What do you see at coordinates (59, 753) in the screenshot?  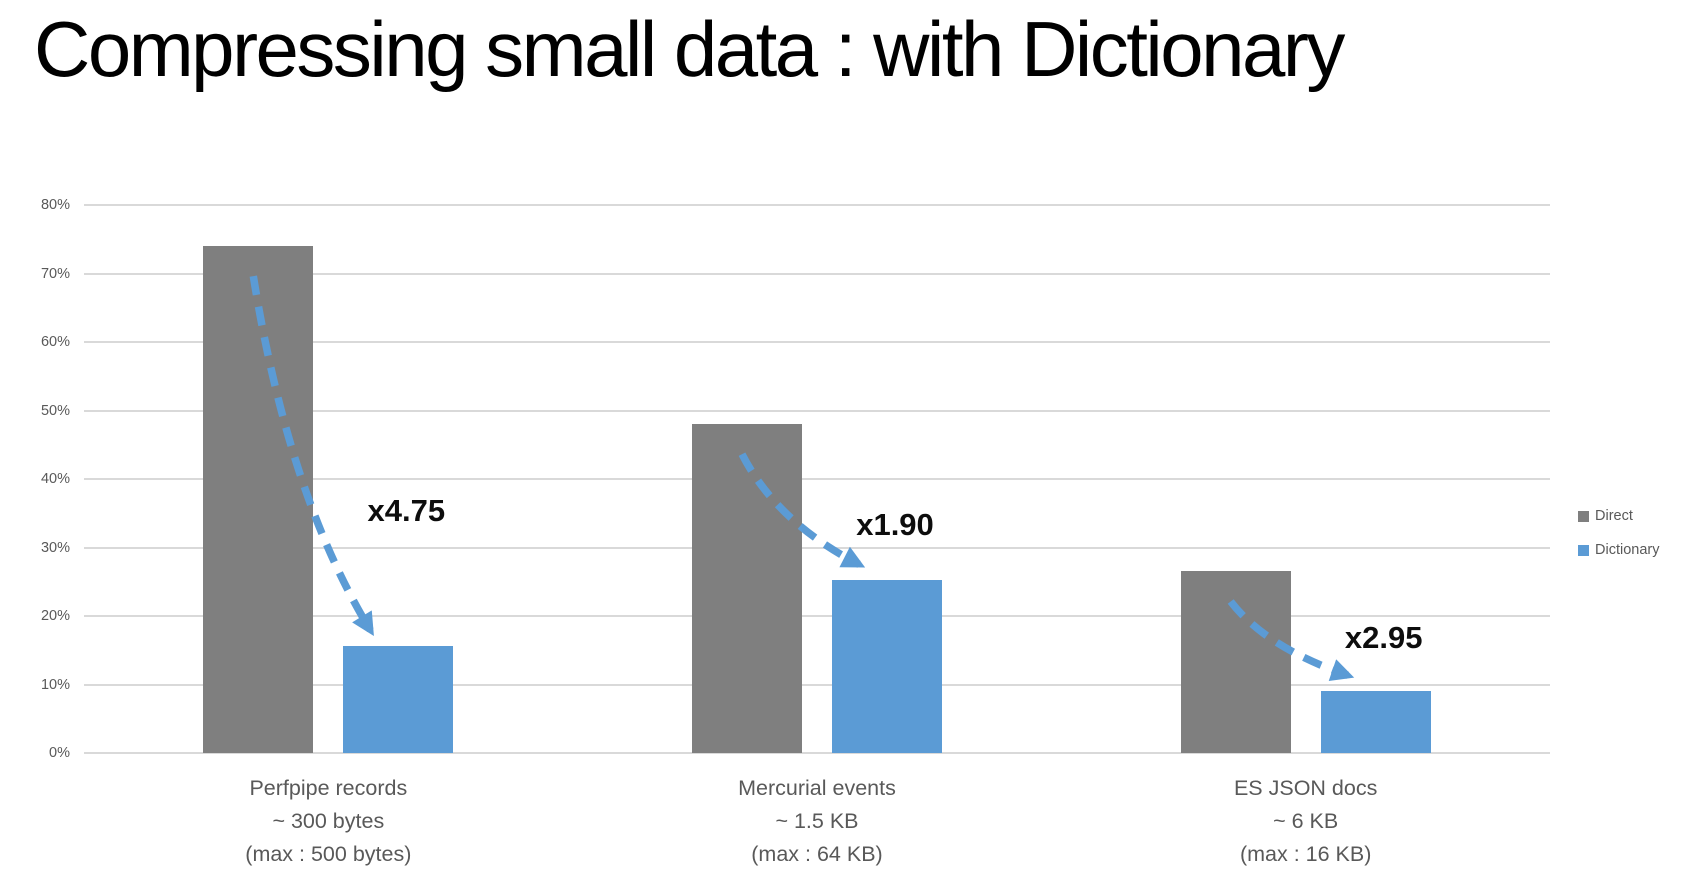 I see `y-tick-label-0%: 0%` at bounding box center [59, 753].